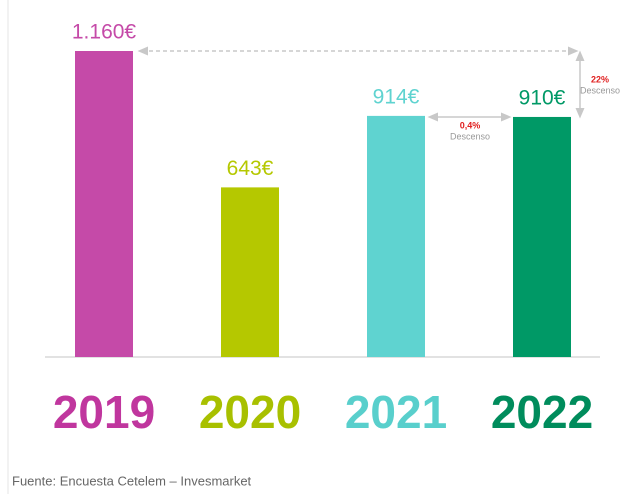 The image size is (639, 494). I want to click on value-label: 1.160€, so click(104, 32).